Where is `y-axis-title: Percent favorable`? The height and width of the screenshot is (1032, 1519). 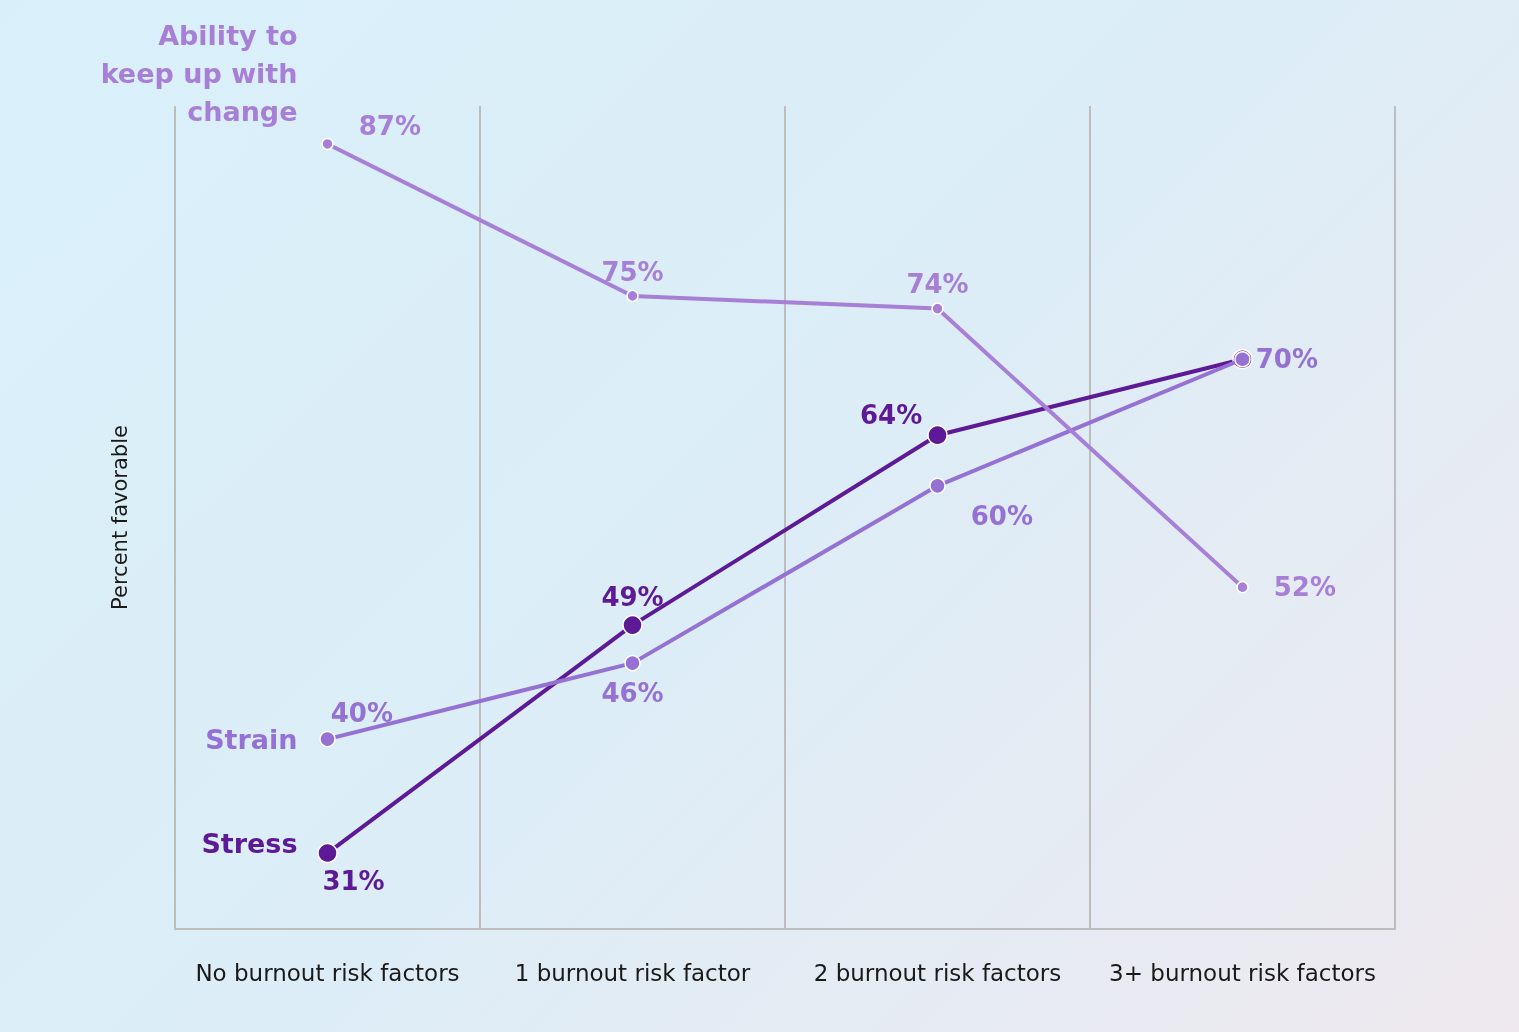 y-axis-title: Percent favorable is located at coordinates (119, 517).